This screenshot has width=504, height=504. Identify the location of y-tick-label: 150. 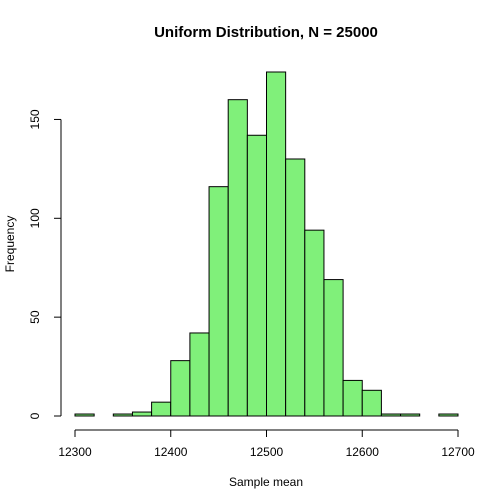
(35, 119).